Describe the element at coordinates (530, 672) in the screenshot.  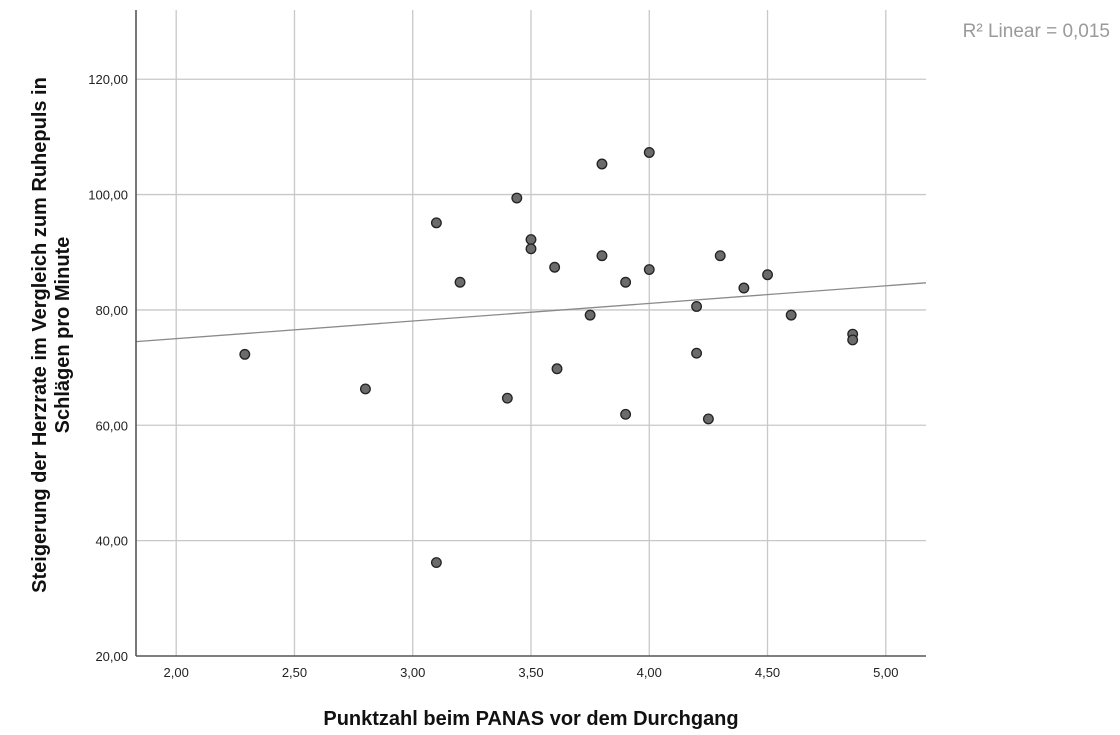
I see `x-tick-label: 3,50` at that location.